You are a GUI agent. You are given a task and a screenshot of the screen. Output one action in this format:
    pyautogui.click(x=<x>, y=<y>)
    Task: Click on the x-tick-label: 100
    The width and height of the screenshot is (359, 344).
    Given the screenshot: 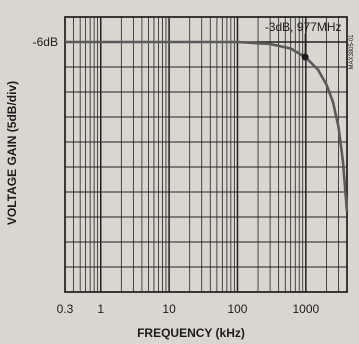 What is the action you would take?
    pyautogui.click(x=237, y=309)
    